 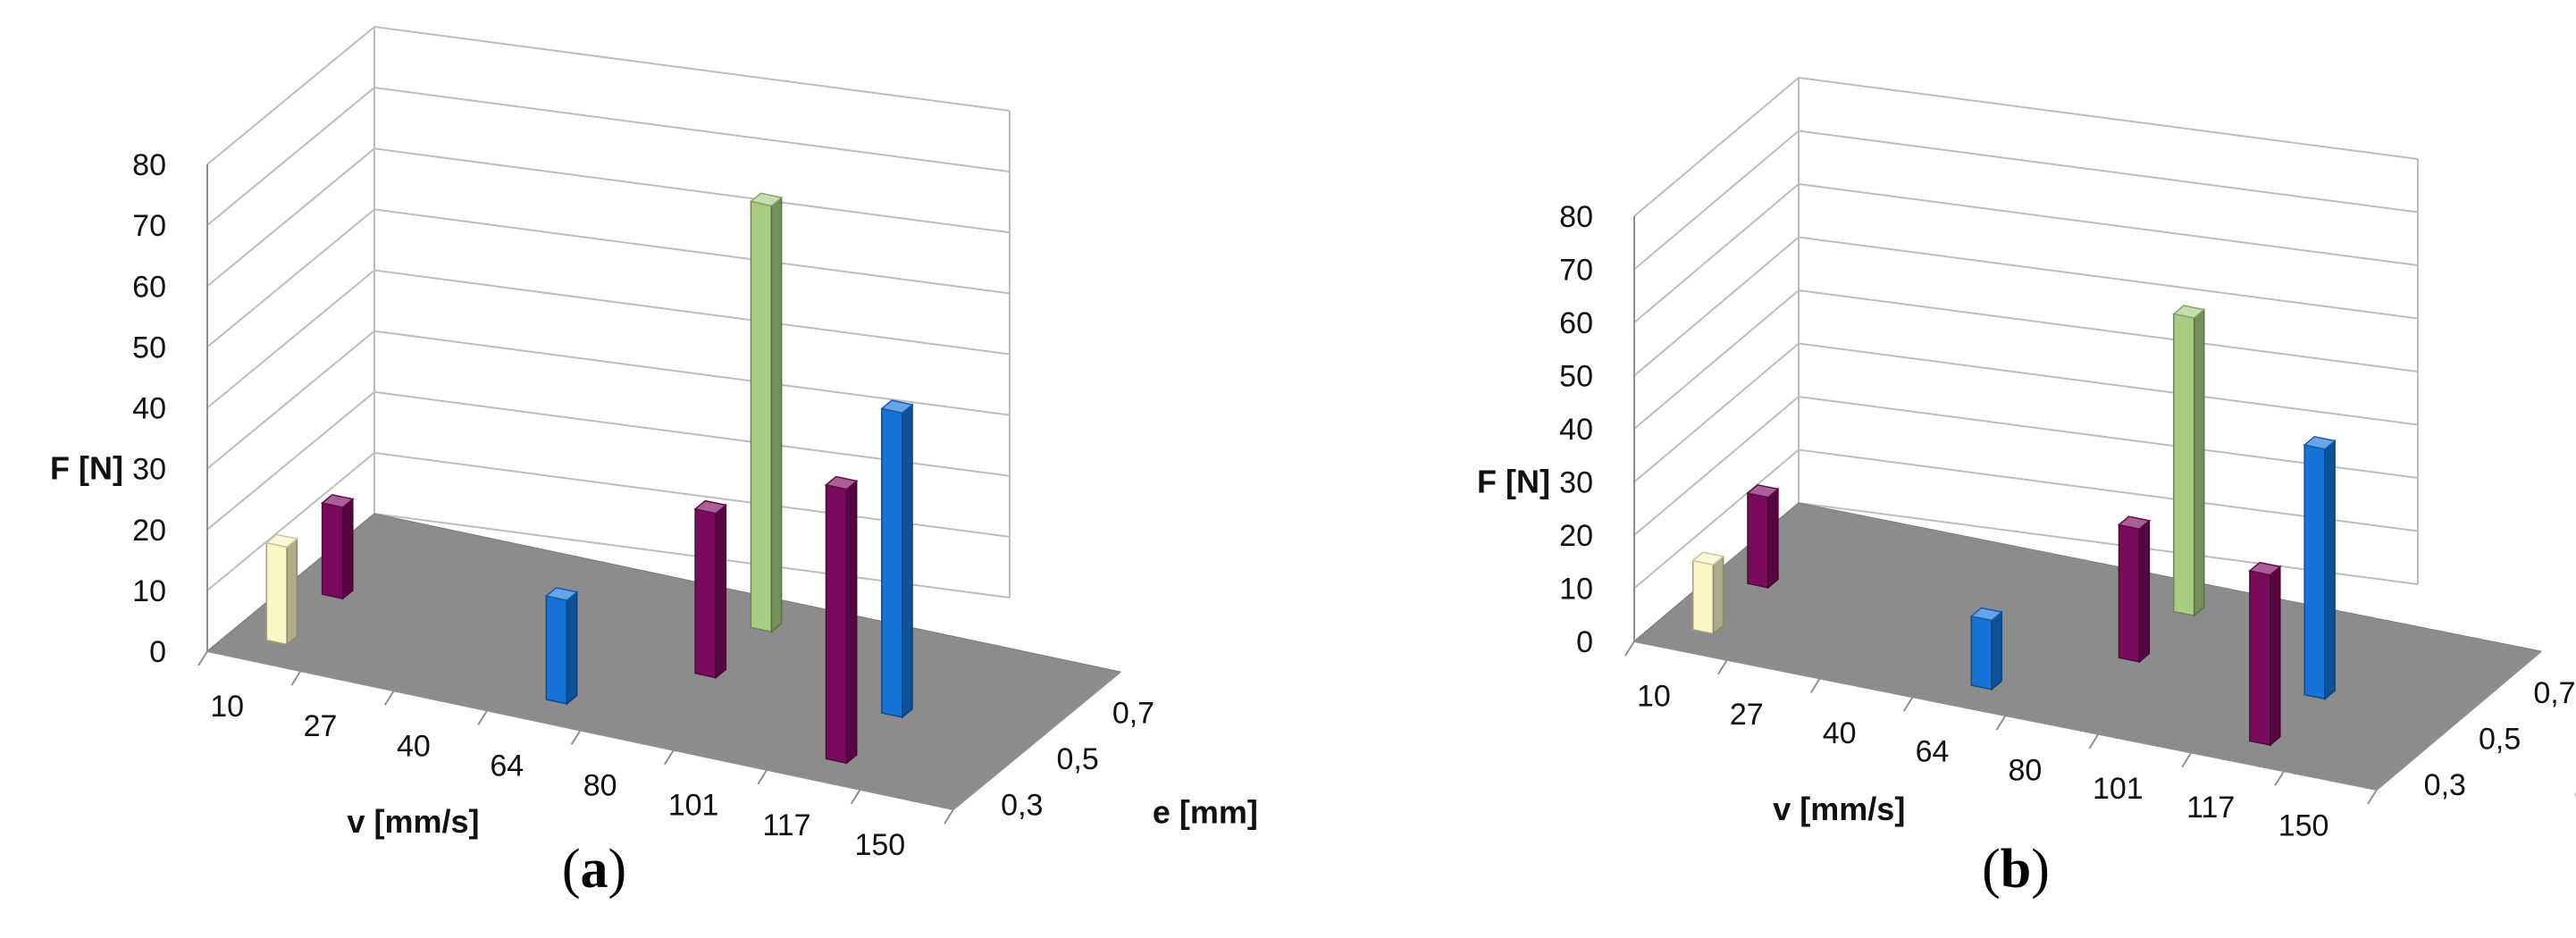 I want to click on z-tick-label: 50, so click(x=149, y=347).